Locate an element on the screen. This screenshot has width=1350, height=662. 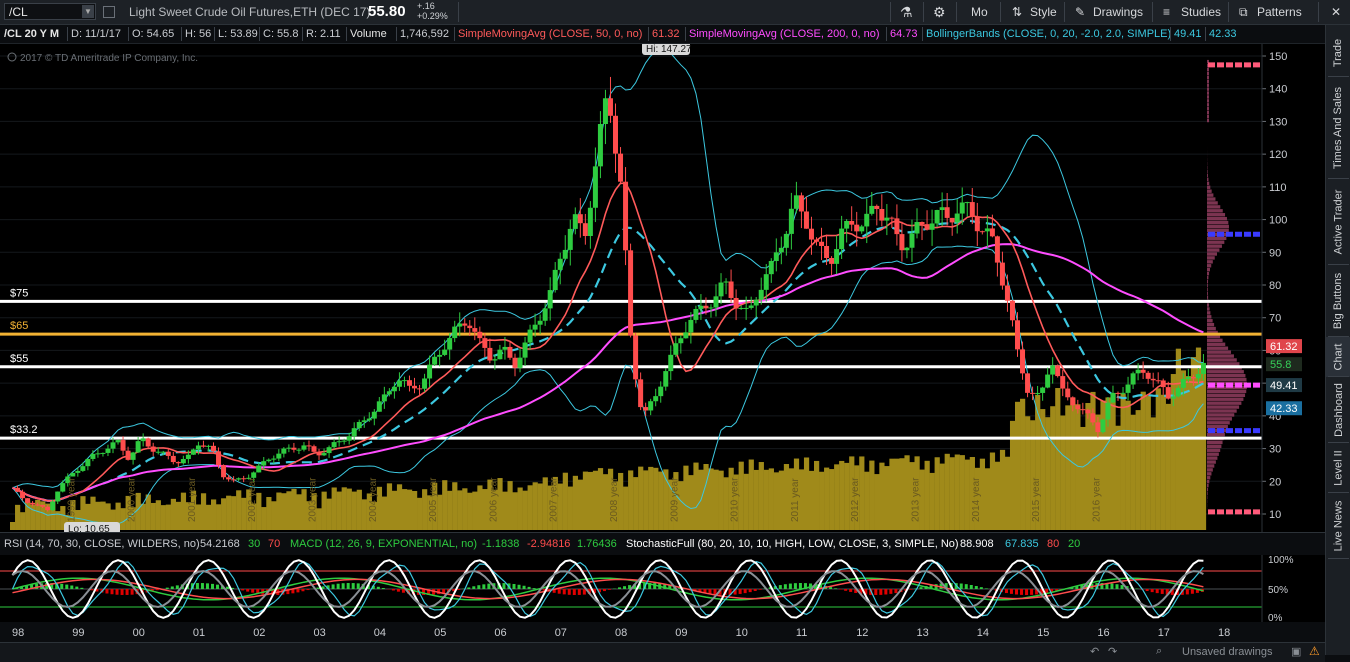
search-icon: ⌕ is located at coordinates (1159, 651).